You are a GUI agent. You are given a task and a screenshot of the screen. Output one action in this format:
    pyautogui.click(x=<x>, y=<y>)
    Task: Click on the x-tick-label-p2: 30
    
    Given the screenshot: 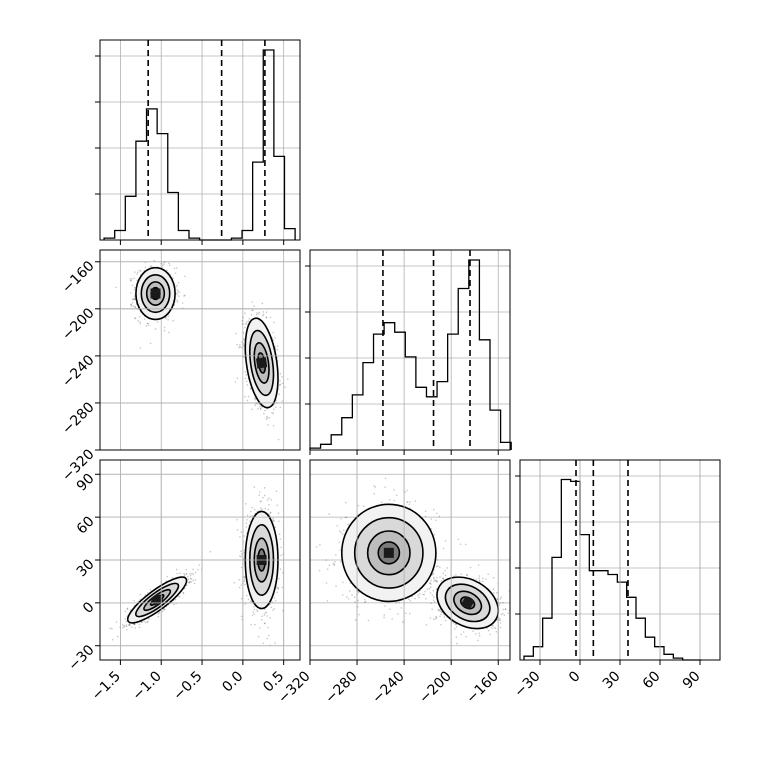 What is the action you would take?
    pyautogui.click(x=612, y=680)
    